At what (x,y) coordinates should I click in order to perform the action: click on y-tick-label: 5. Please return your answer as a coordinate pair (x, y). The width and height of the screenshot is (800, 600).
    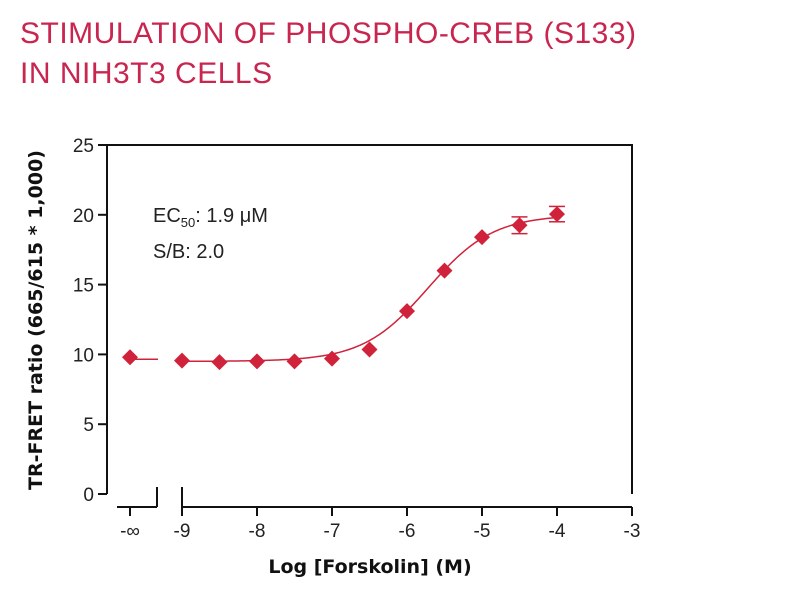
    Looking at the image, I should click on (88, 425).